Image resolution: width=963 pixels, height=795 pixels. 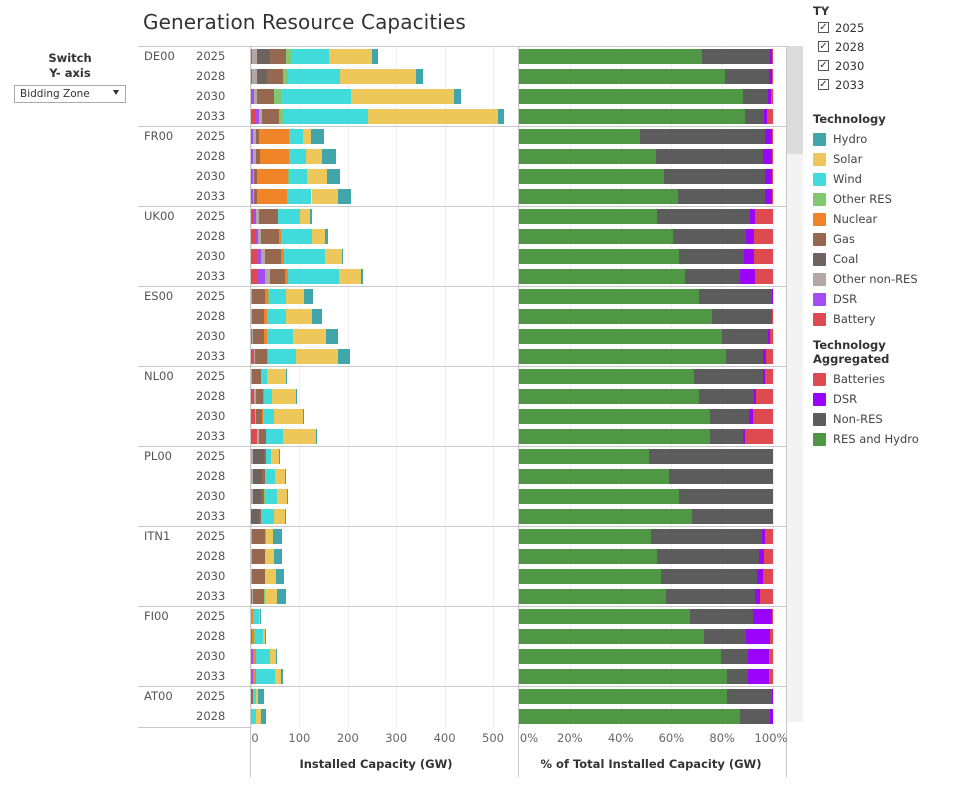 What do you see at coordinates (795, 384) in the screenshot?
I see `vertical-scrollbar` at bounding box center [795, 384].